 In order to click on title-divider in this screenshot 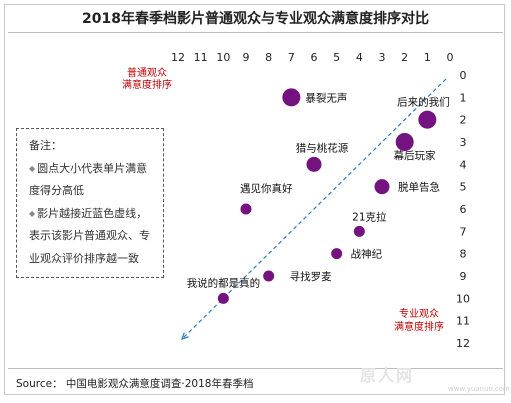, I will do `click(255, 32)`.